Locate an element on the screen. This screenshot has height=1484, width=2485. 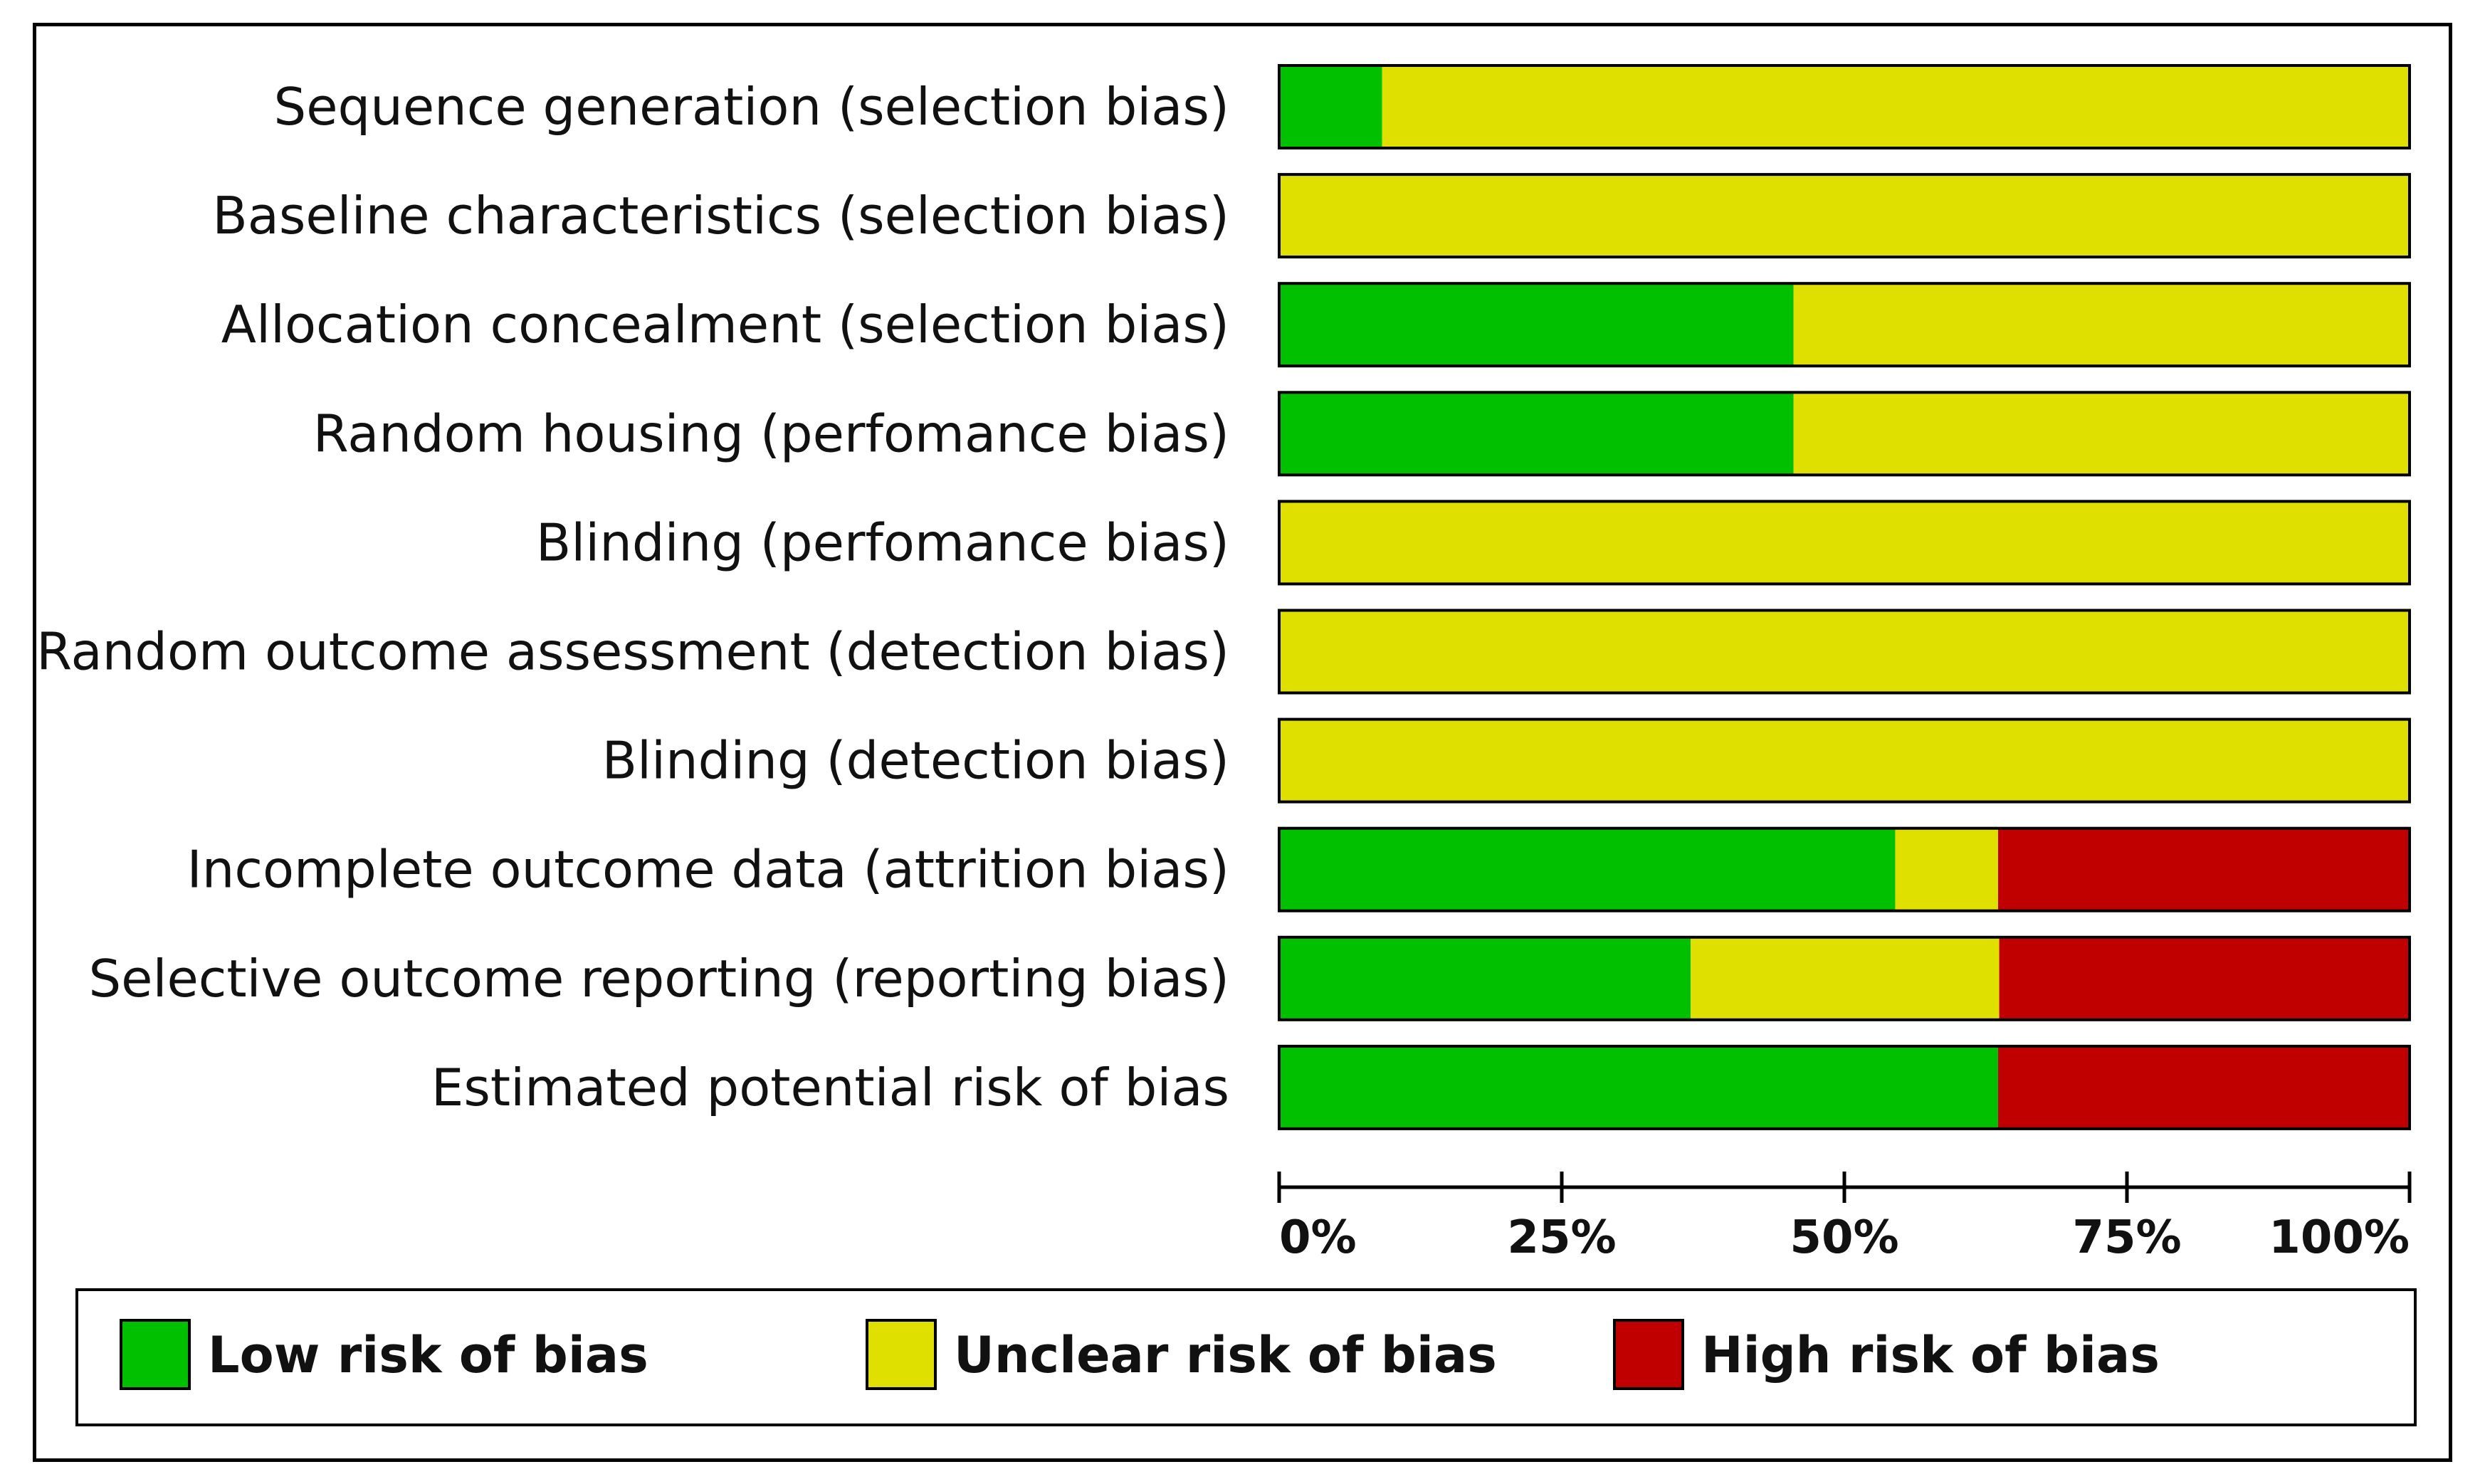
legend-swatch-high-risk-of-bias is located at coordinates (1648, 1354).